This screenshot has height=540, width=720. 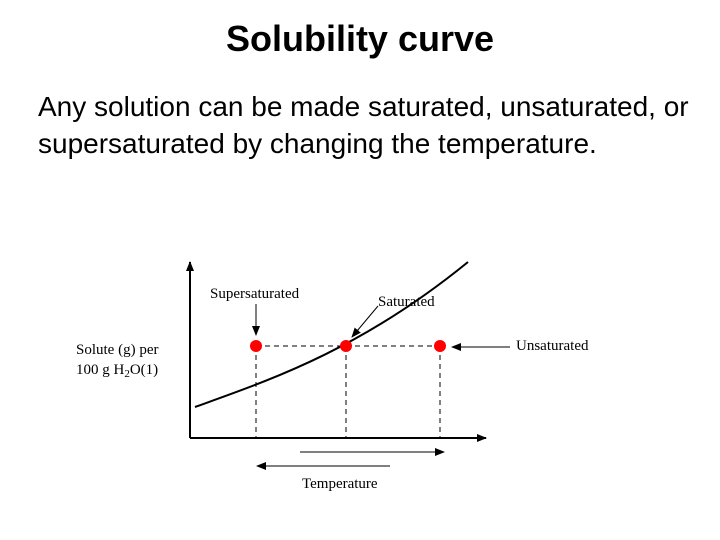 What do you see at coordinates (331, 334) in the screenshot?
I see `solubility-curve` at bounding box center [331, 334].